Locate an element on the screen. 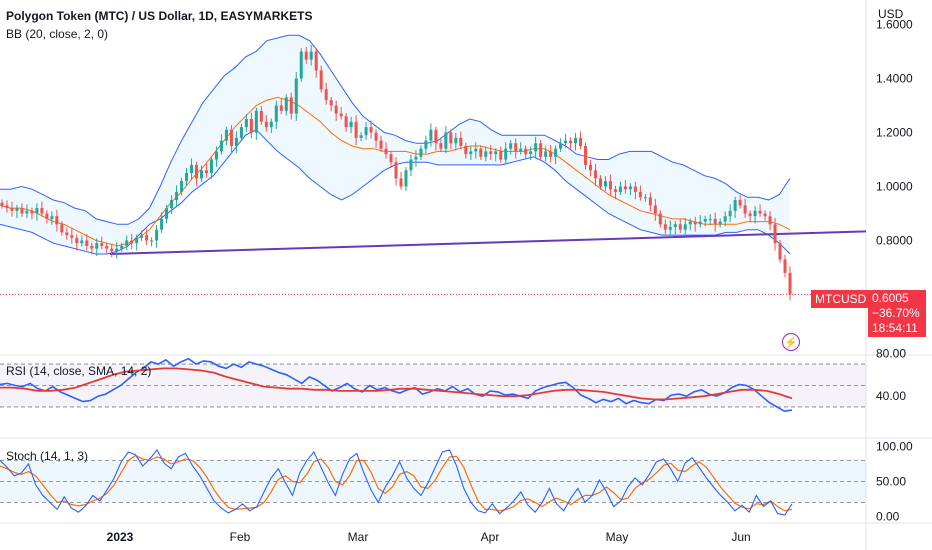 The width and height of the screenshot is (932, 550). price-change-percent: −36.70% is located at coordinates (896, 313).